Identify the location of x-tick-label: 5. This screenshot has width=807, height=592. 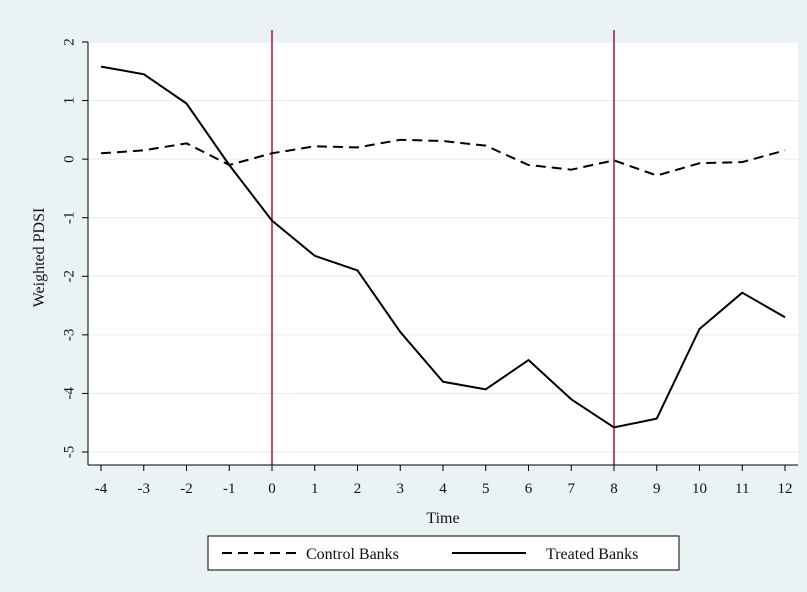
(486, 489).